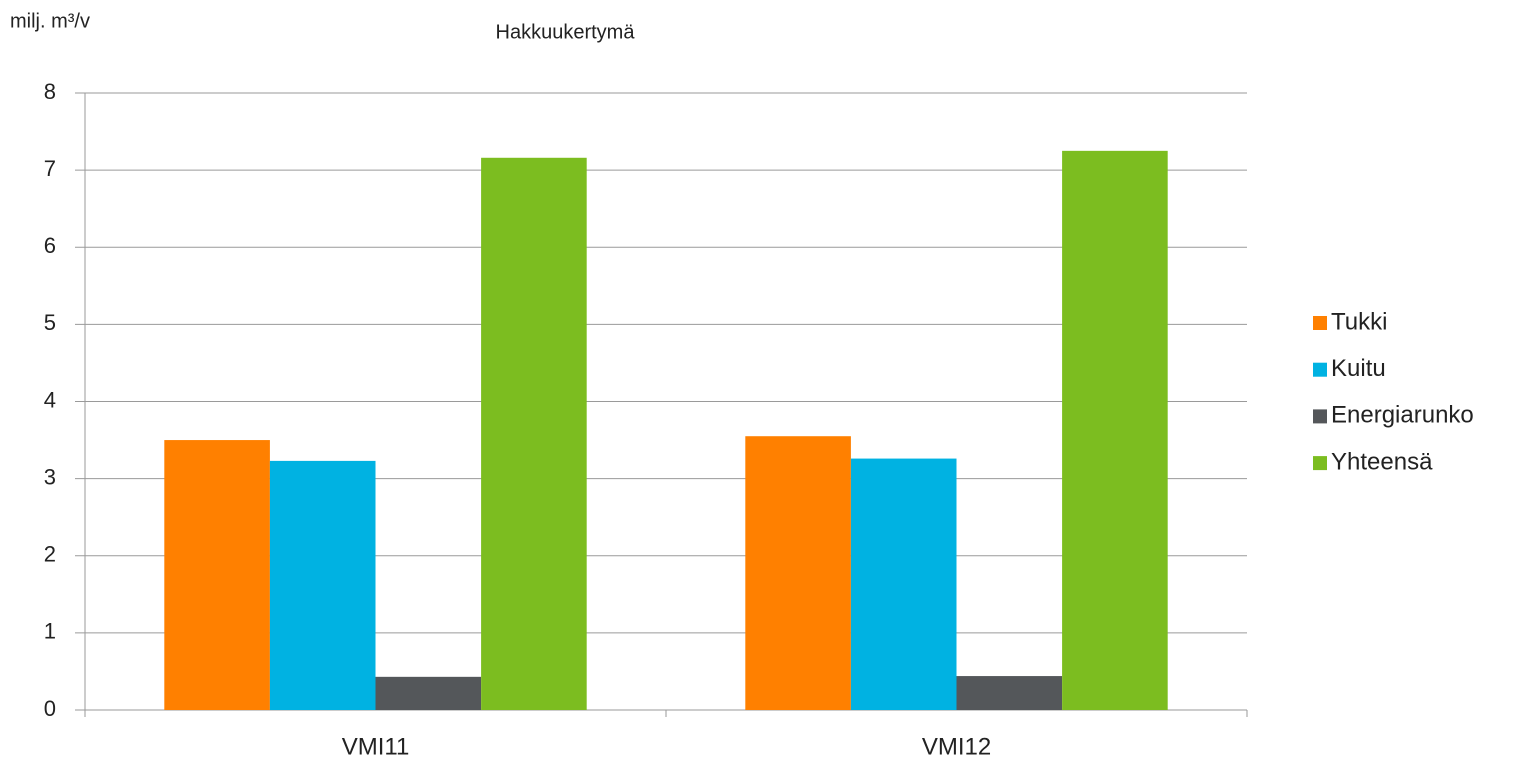  Describe the element at coordinates (1358, 368) in the screenshot. I see `legend-label: Kuitu` at that location.